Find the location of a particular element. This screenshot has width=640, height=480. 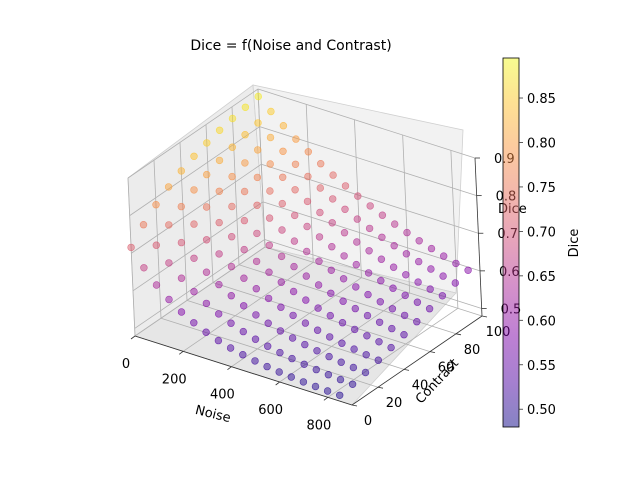

colorbar-tick-label: 0.80 is located at coordinates (541, 143).